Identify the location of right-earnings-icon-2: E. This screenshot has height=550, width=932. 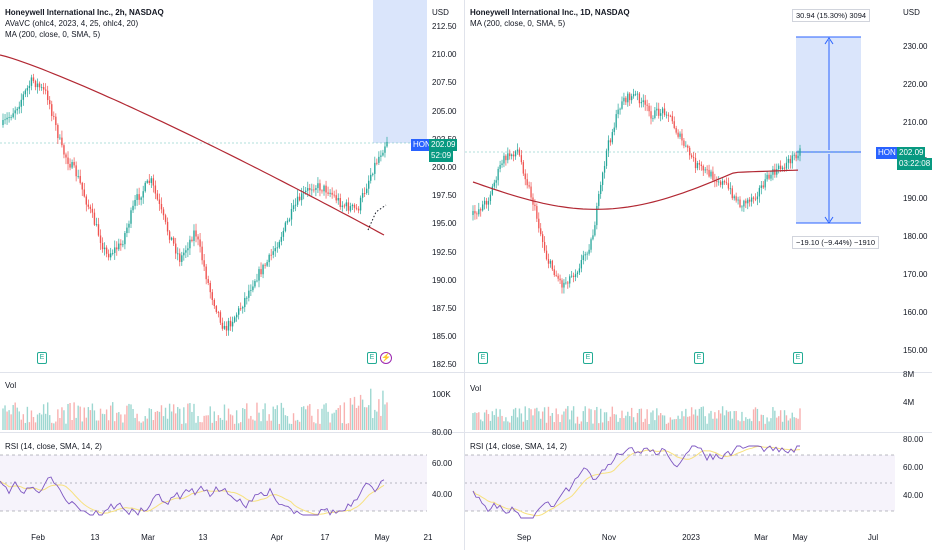
(588, 358).